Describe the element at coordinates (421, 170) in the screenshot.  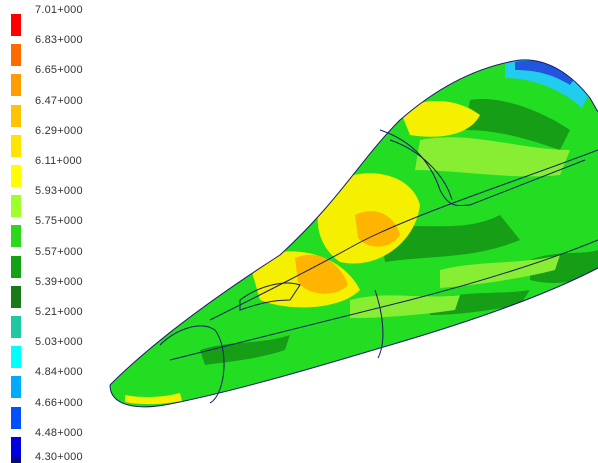
I see `canopy-seam-edge` at that location.